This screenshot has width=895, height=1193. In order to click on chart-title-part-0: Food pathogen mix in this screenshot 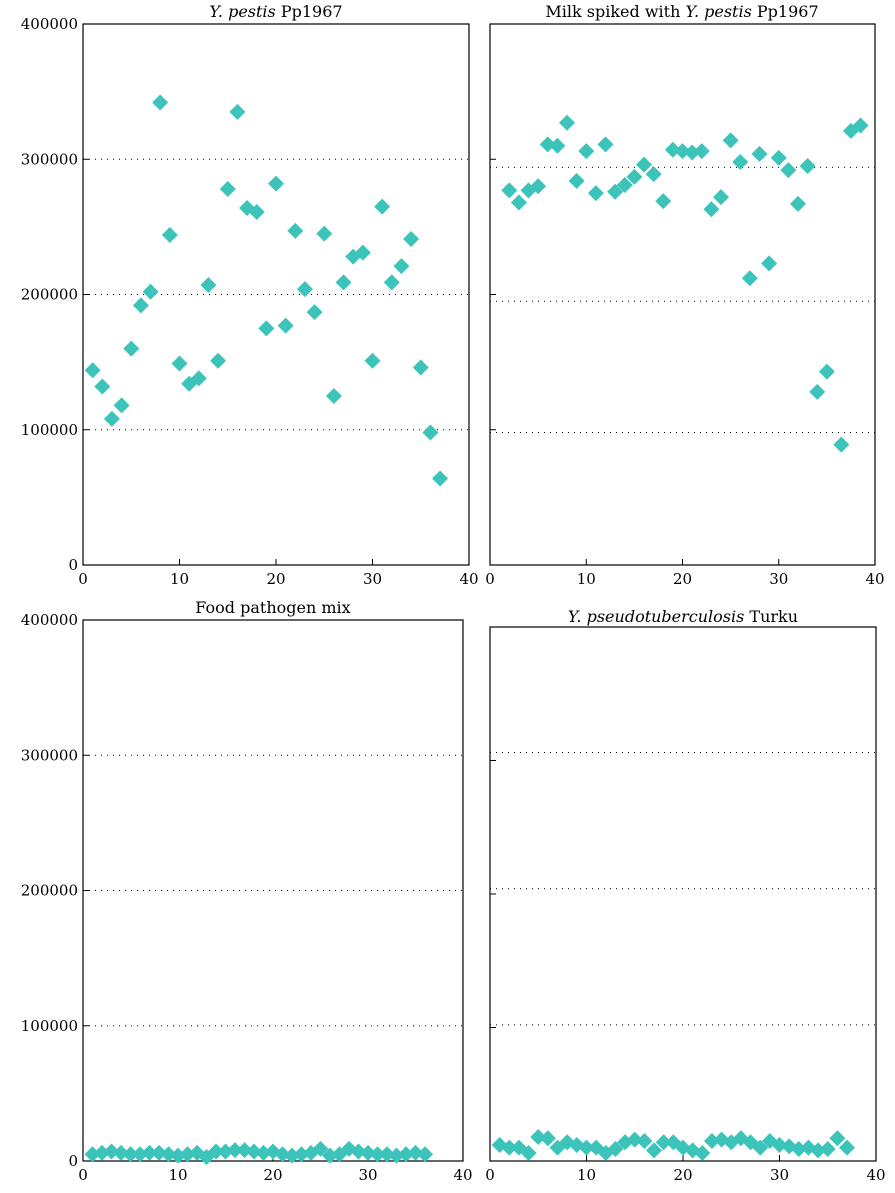, I will do `click(272, 607)`.